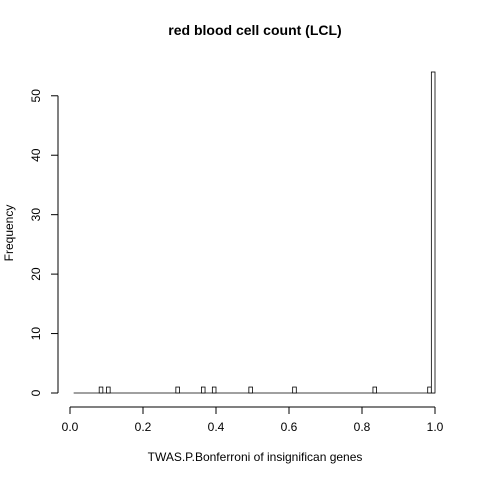 The width and height of the screenshot is (480, 480). Describe the element at coordinates (36, 334) in the screenshot. I see `y-tick-label: 10` at that location.